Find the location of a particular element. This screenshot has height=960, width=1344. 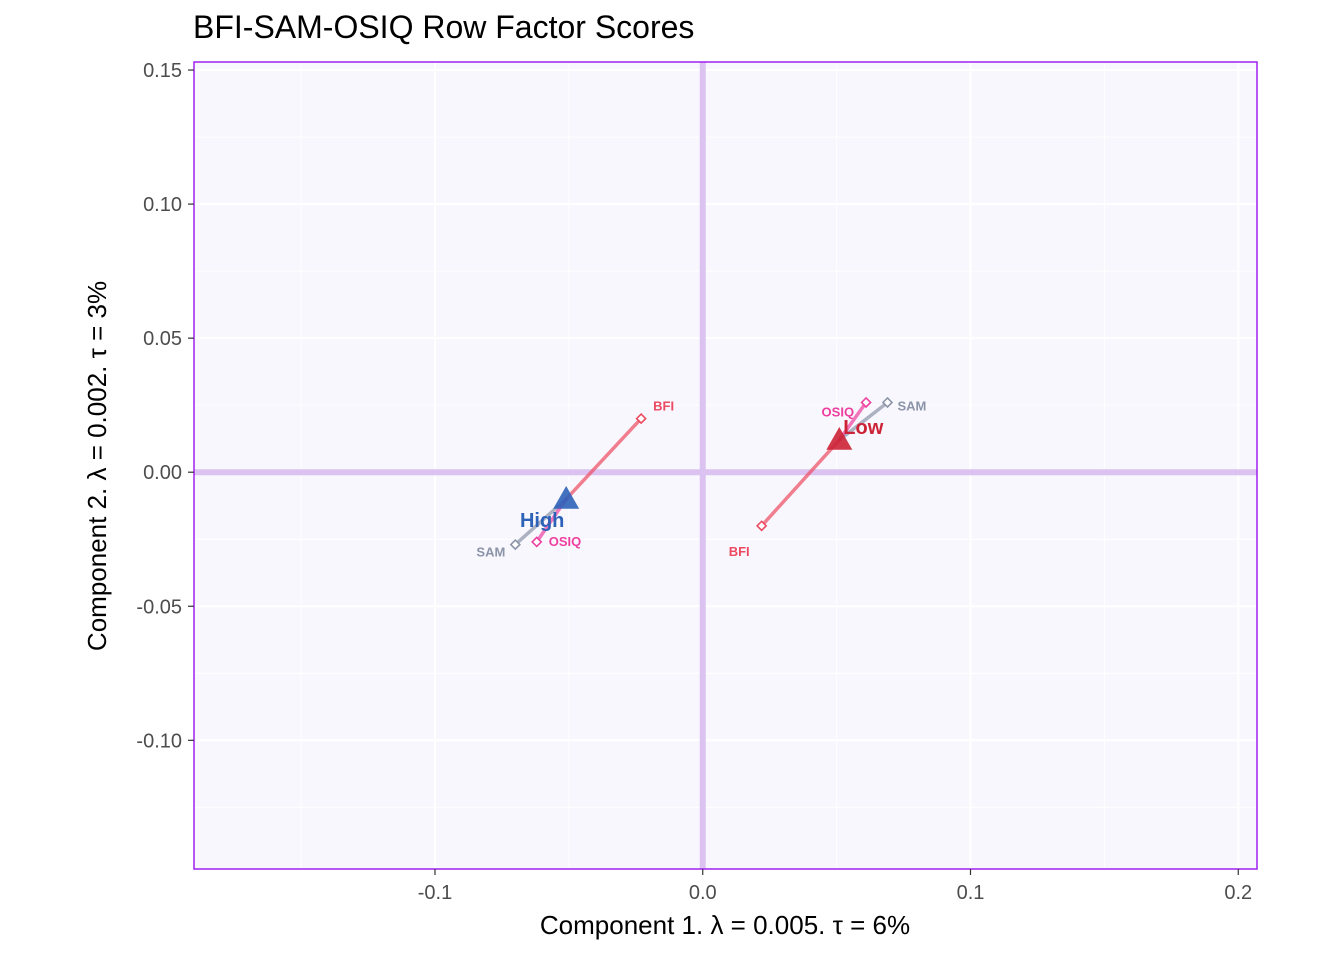

block-segment-low-sam is located at coordinates (863, 421).